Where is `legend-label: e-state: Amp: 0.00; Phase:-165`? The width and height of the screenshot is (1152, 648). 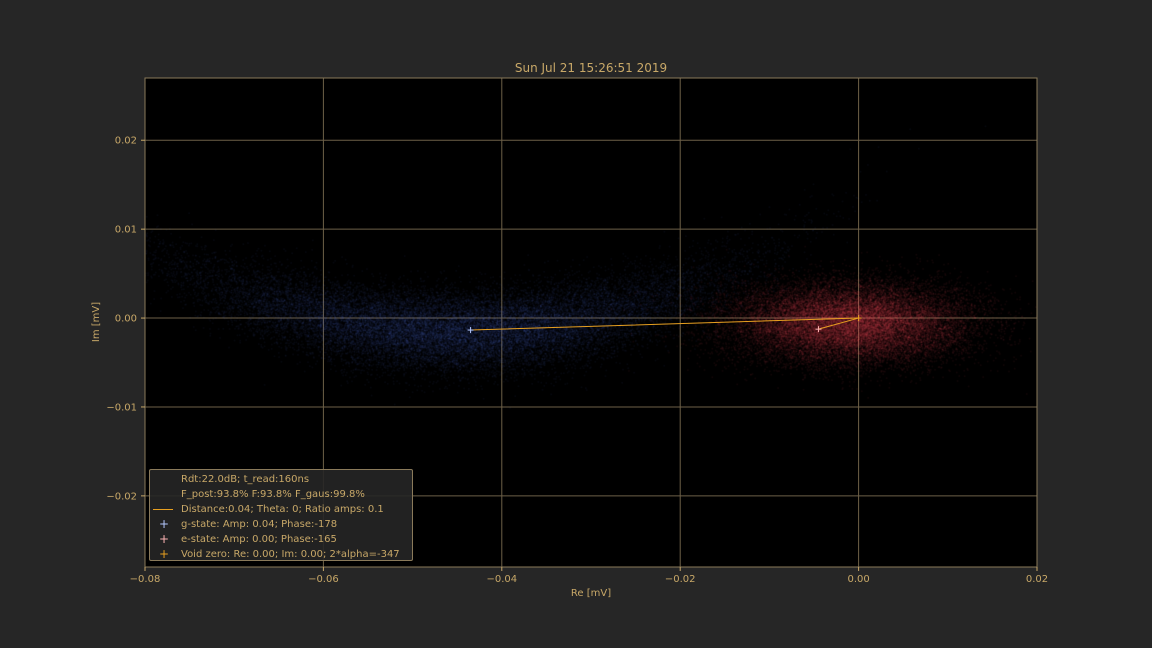 legend-label: e-state: Amp: 0.00; Phase:-165 is located at coordinates (259, 539).